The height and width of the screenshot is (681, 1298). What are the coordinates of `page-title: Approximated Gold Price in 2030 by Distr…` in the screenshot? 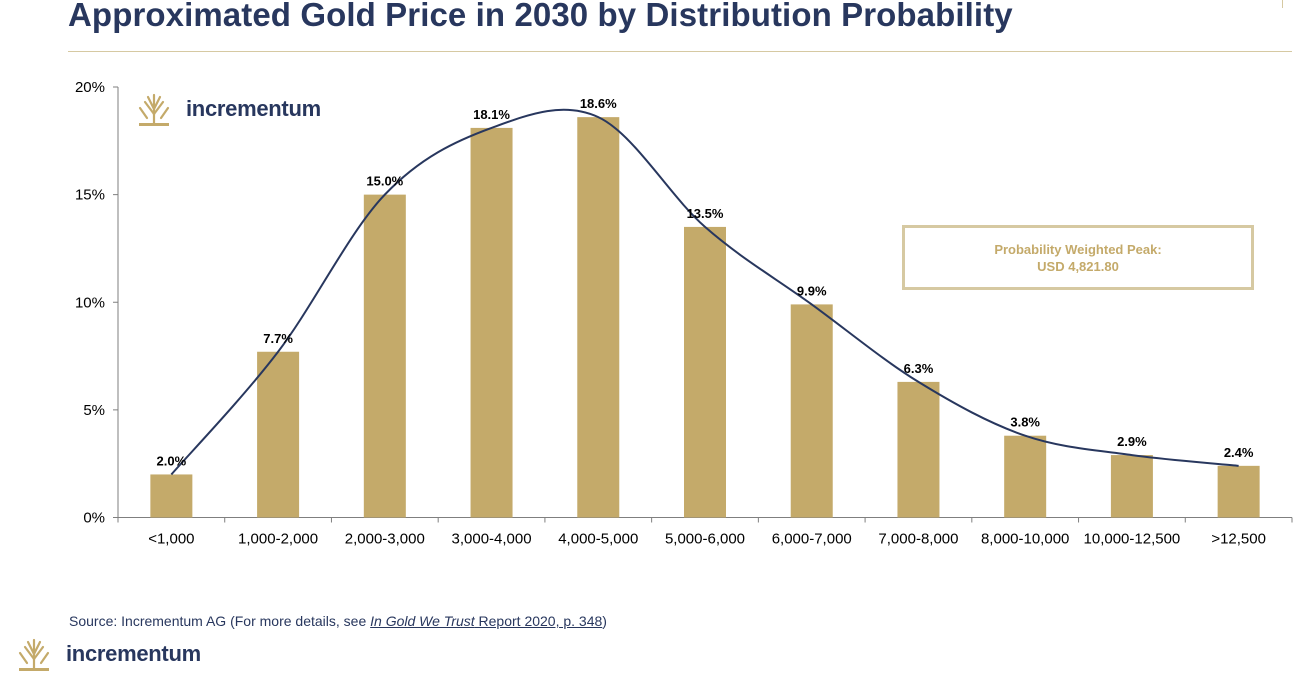 It's located at (540, 16).